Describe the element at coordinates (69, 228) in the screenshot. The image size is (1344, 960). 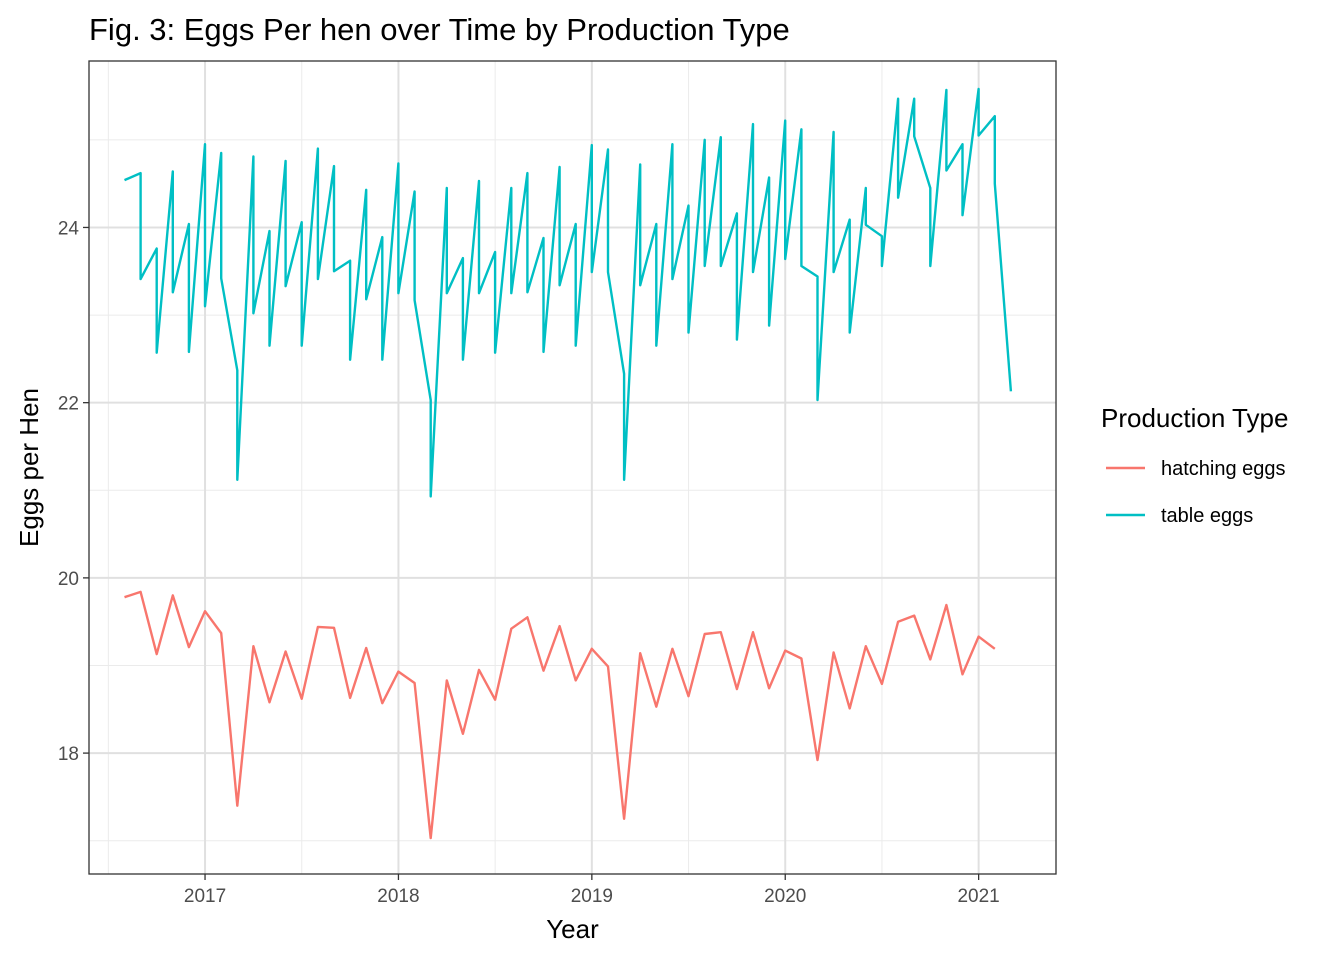
I see `y-tick-label: 24` at that location.